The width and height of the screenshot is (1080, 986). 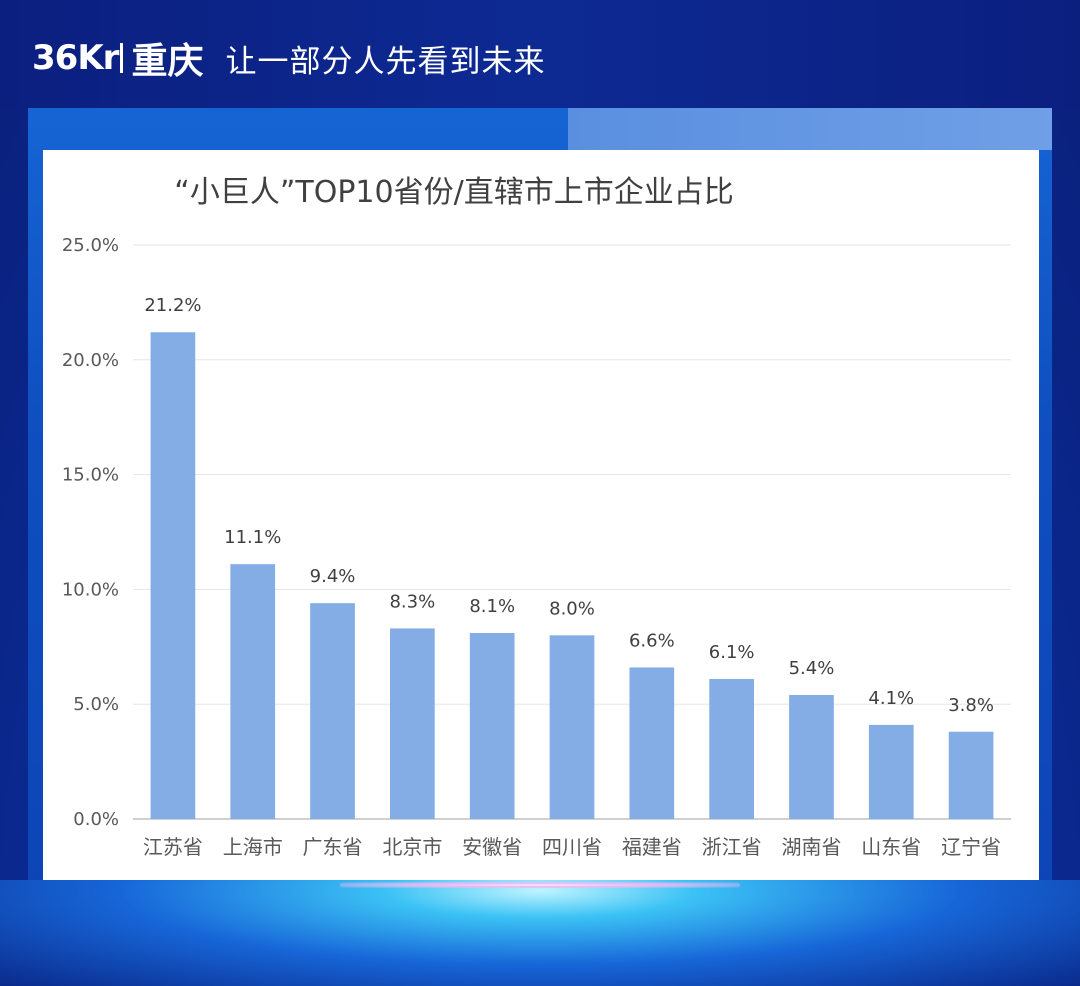 What do you see at coordinates (96, 704) in the screenshot?
I see `y-tick-label: 5.0%` at bounding box center [96, 704].